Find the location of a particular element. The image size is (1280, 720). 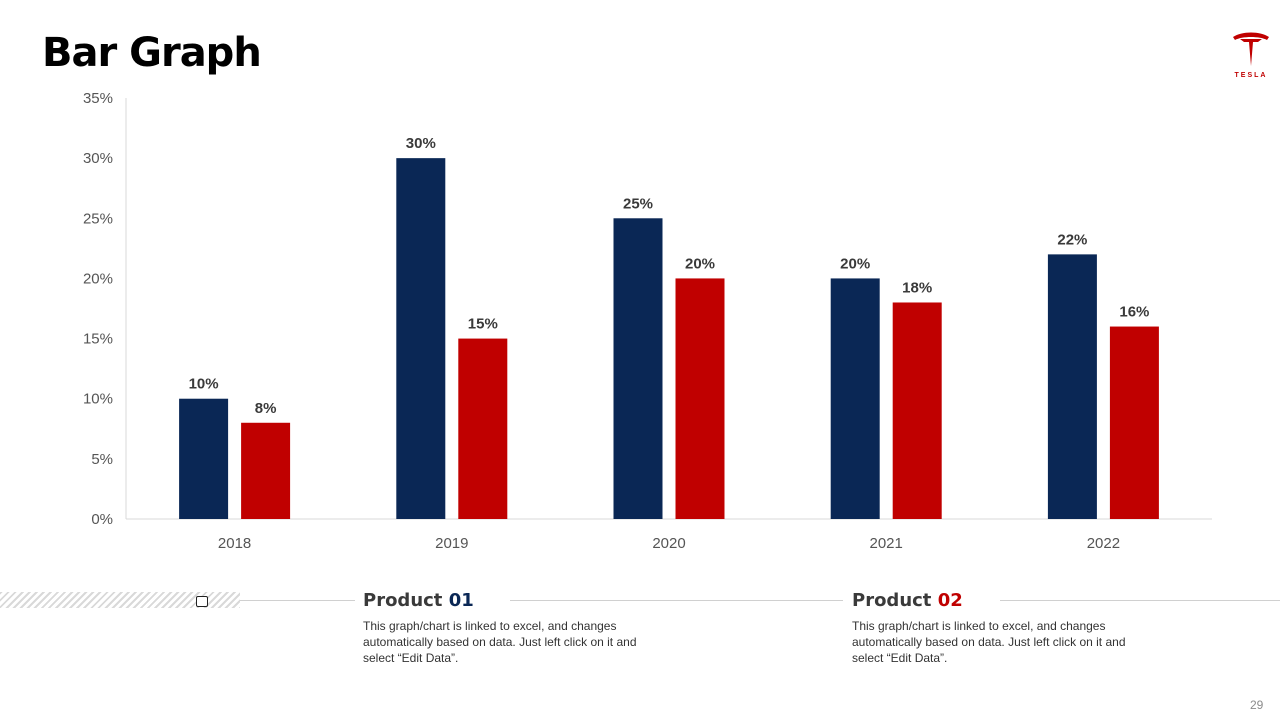

page-number: 29 is located at coordinates (1257, 705).